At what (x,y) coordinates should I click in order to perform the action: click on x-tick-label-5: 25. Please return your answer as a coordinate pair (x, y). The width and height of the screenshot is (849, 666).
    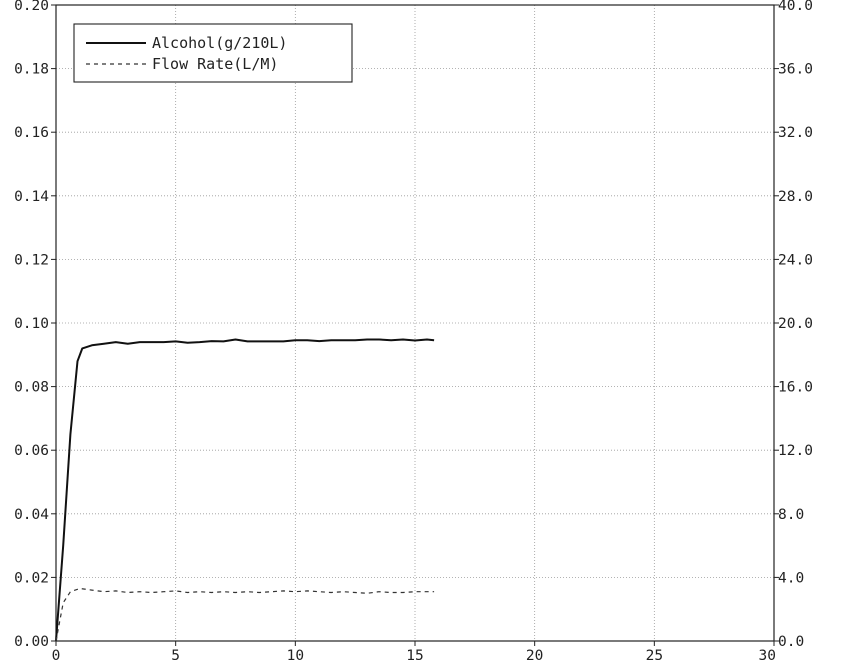
    Looking at the image, I should click on (654, 656).